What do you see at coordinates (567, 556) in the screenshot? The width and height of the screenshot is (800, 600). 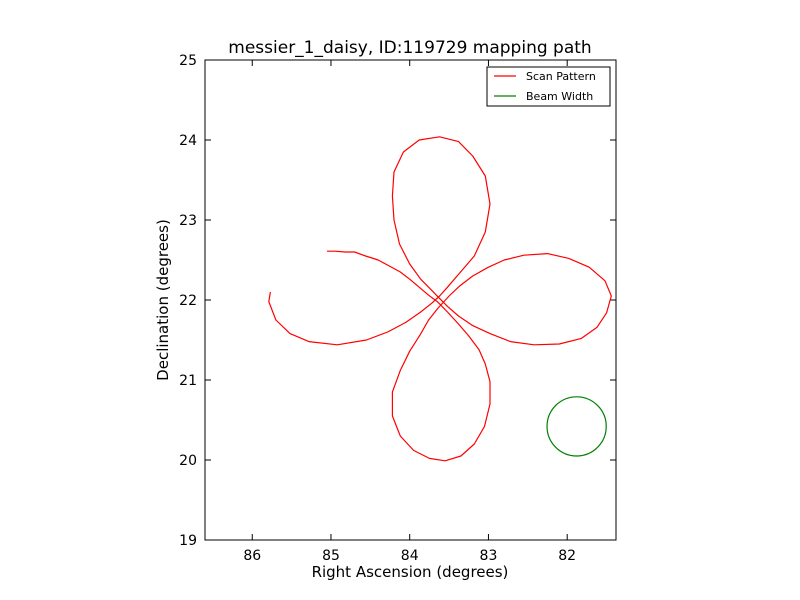 I see `x-tick-label: 82` at bounding box center [567, 556].